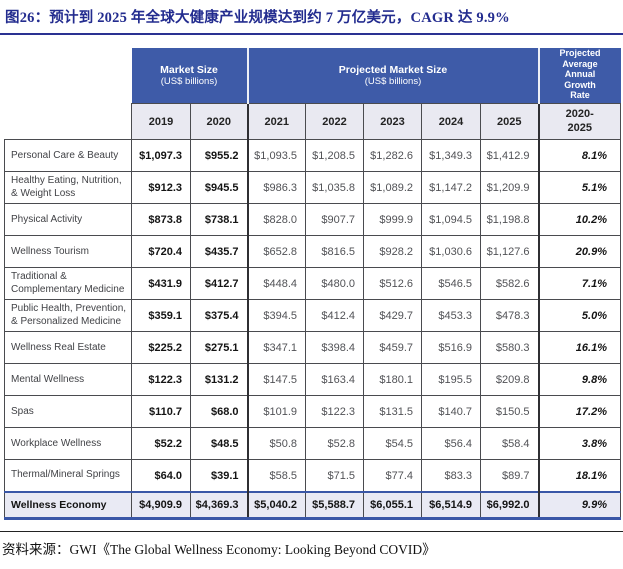 The image size is (623, 569). Describe the element at coordinates (451, 220) in the screenshot. I see `projected-value-cell: $1,094.5` at that location.